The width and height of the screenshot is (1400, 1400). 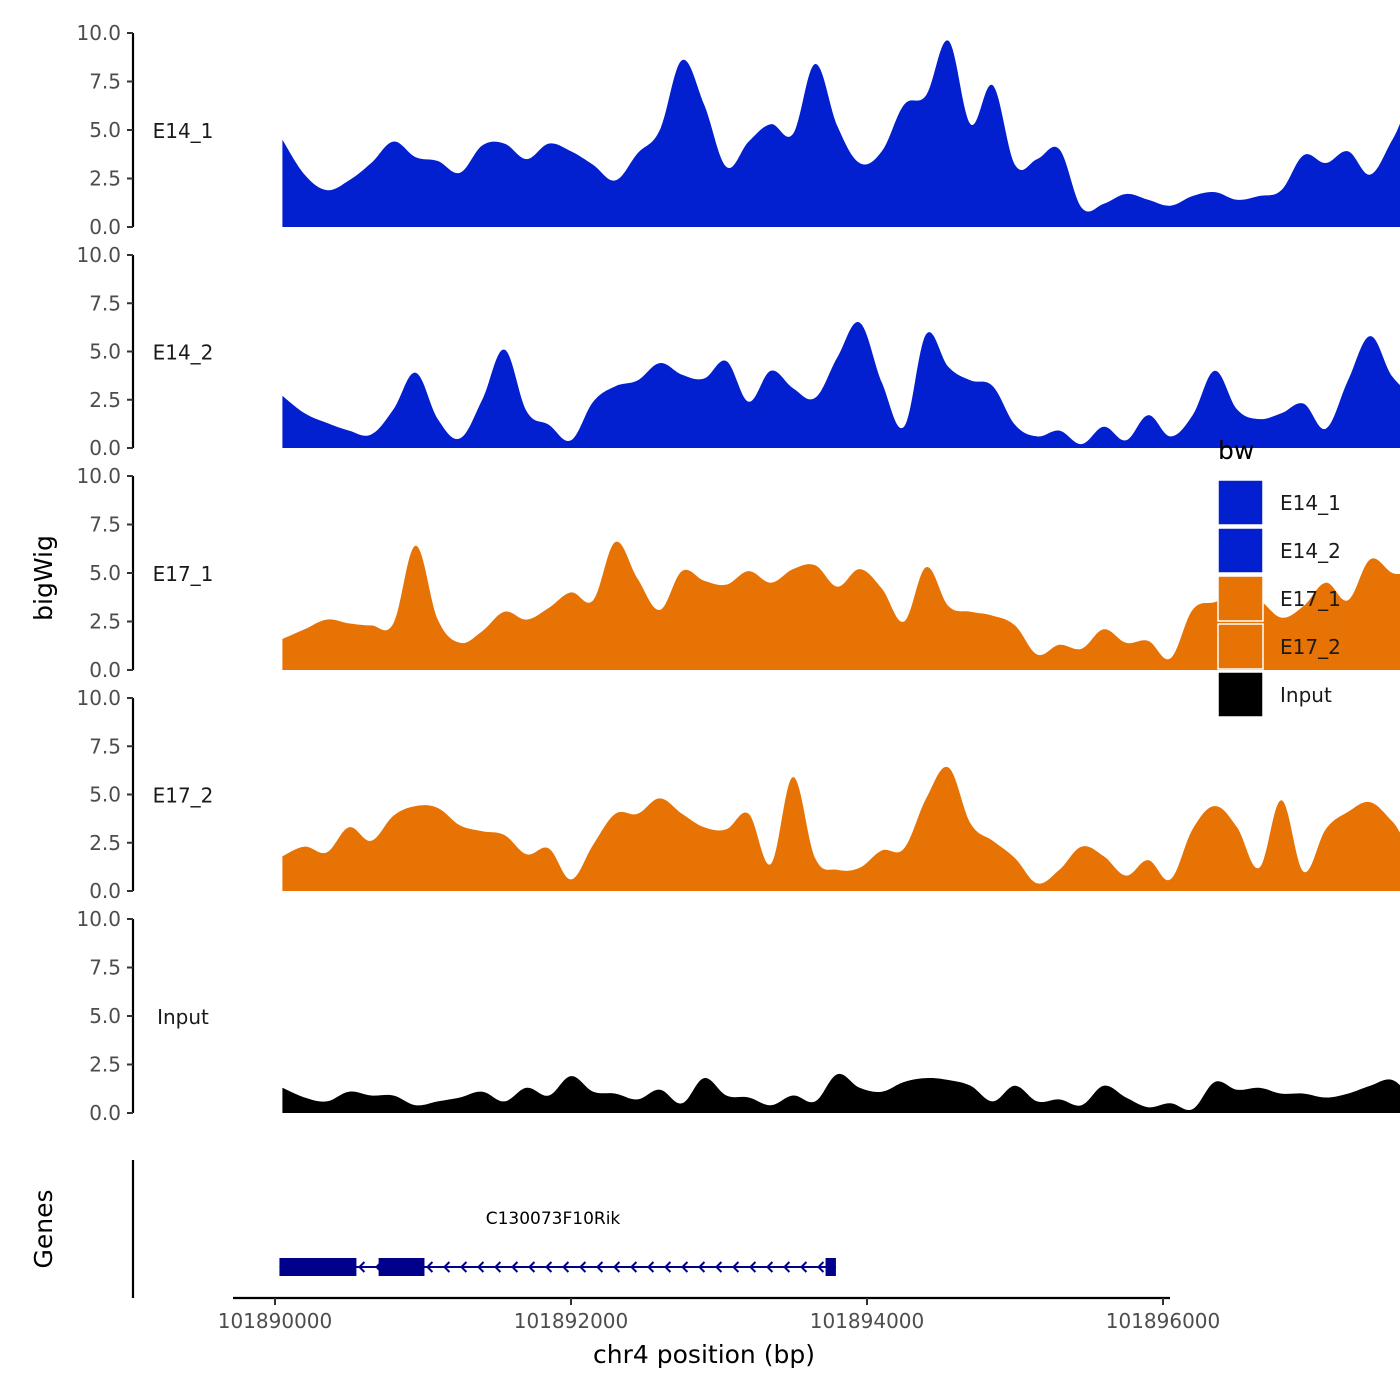 What do you see at coordinates (183, 1017) in the screenshot?
I see `track-label: Input` at bounding box center [183, 1017].